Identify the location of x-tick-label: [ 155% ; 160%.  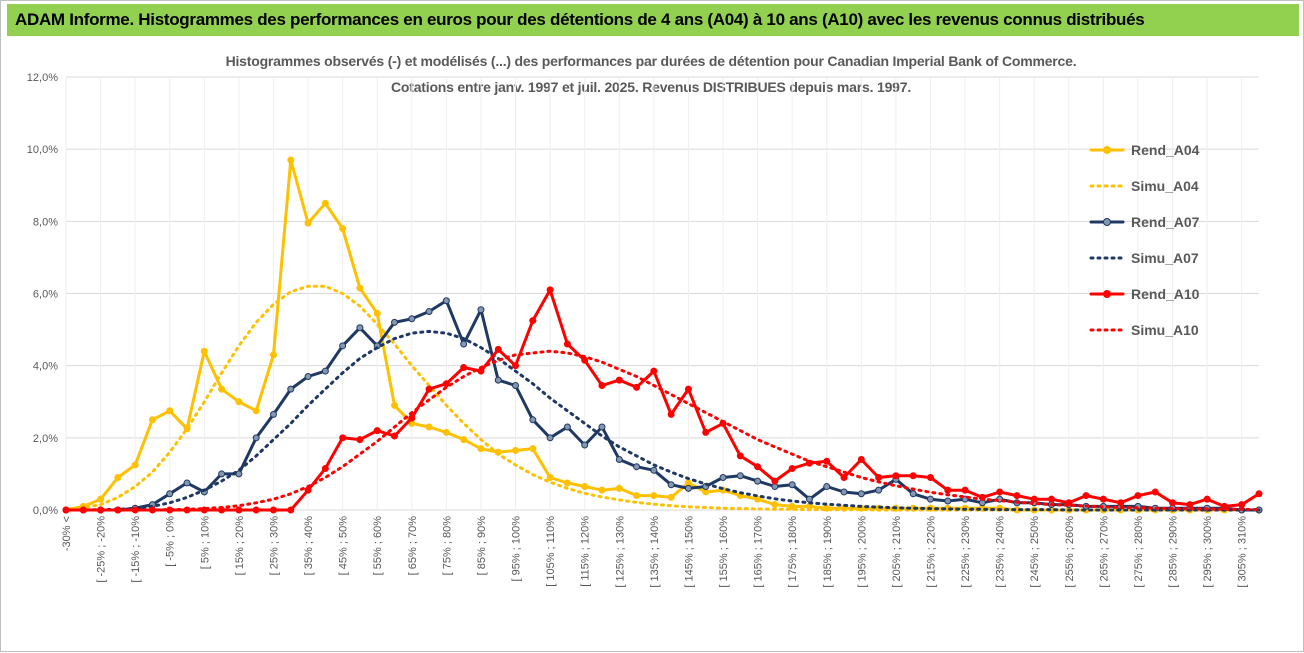
(724, 552).